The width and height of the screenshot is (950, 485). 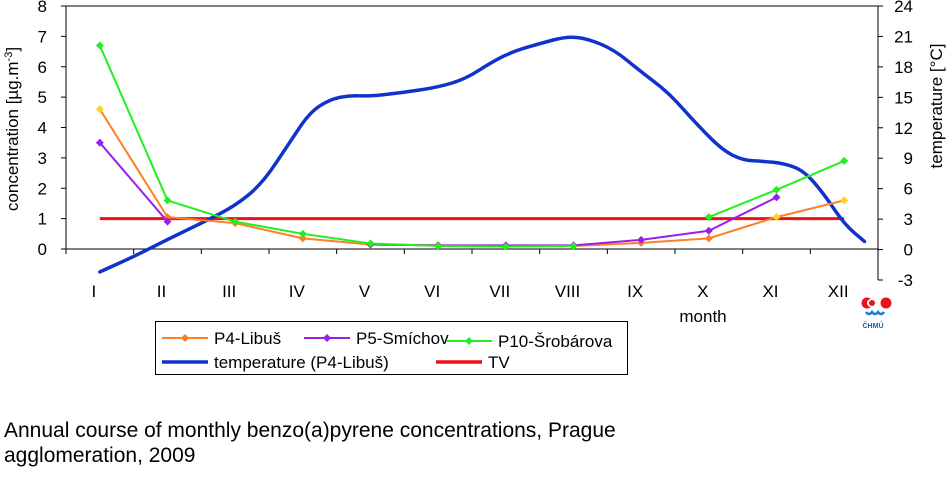 What do you see at coordinates (161, 291) in the screenshot?
I see `x-tick-label: II` at bounding box center [161, 291].